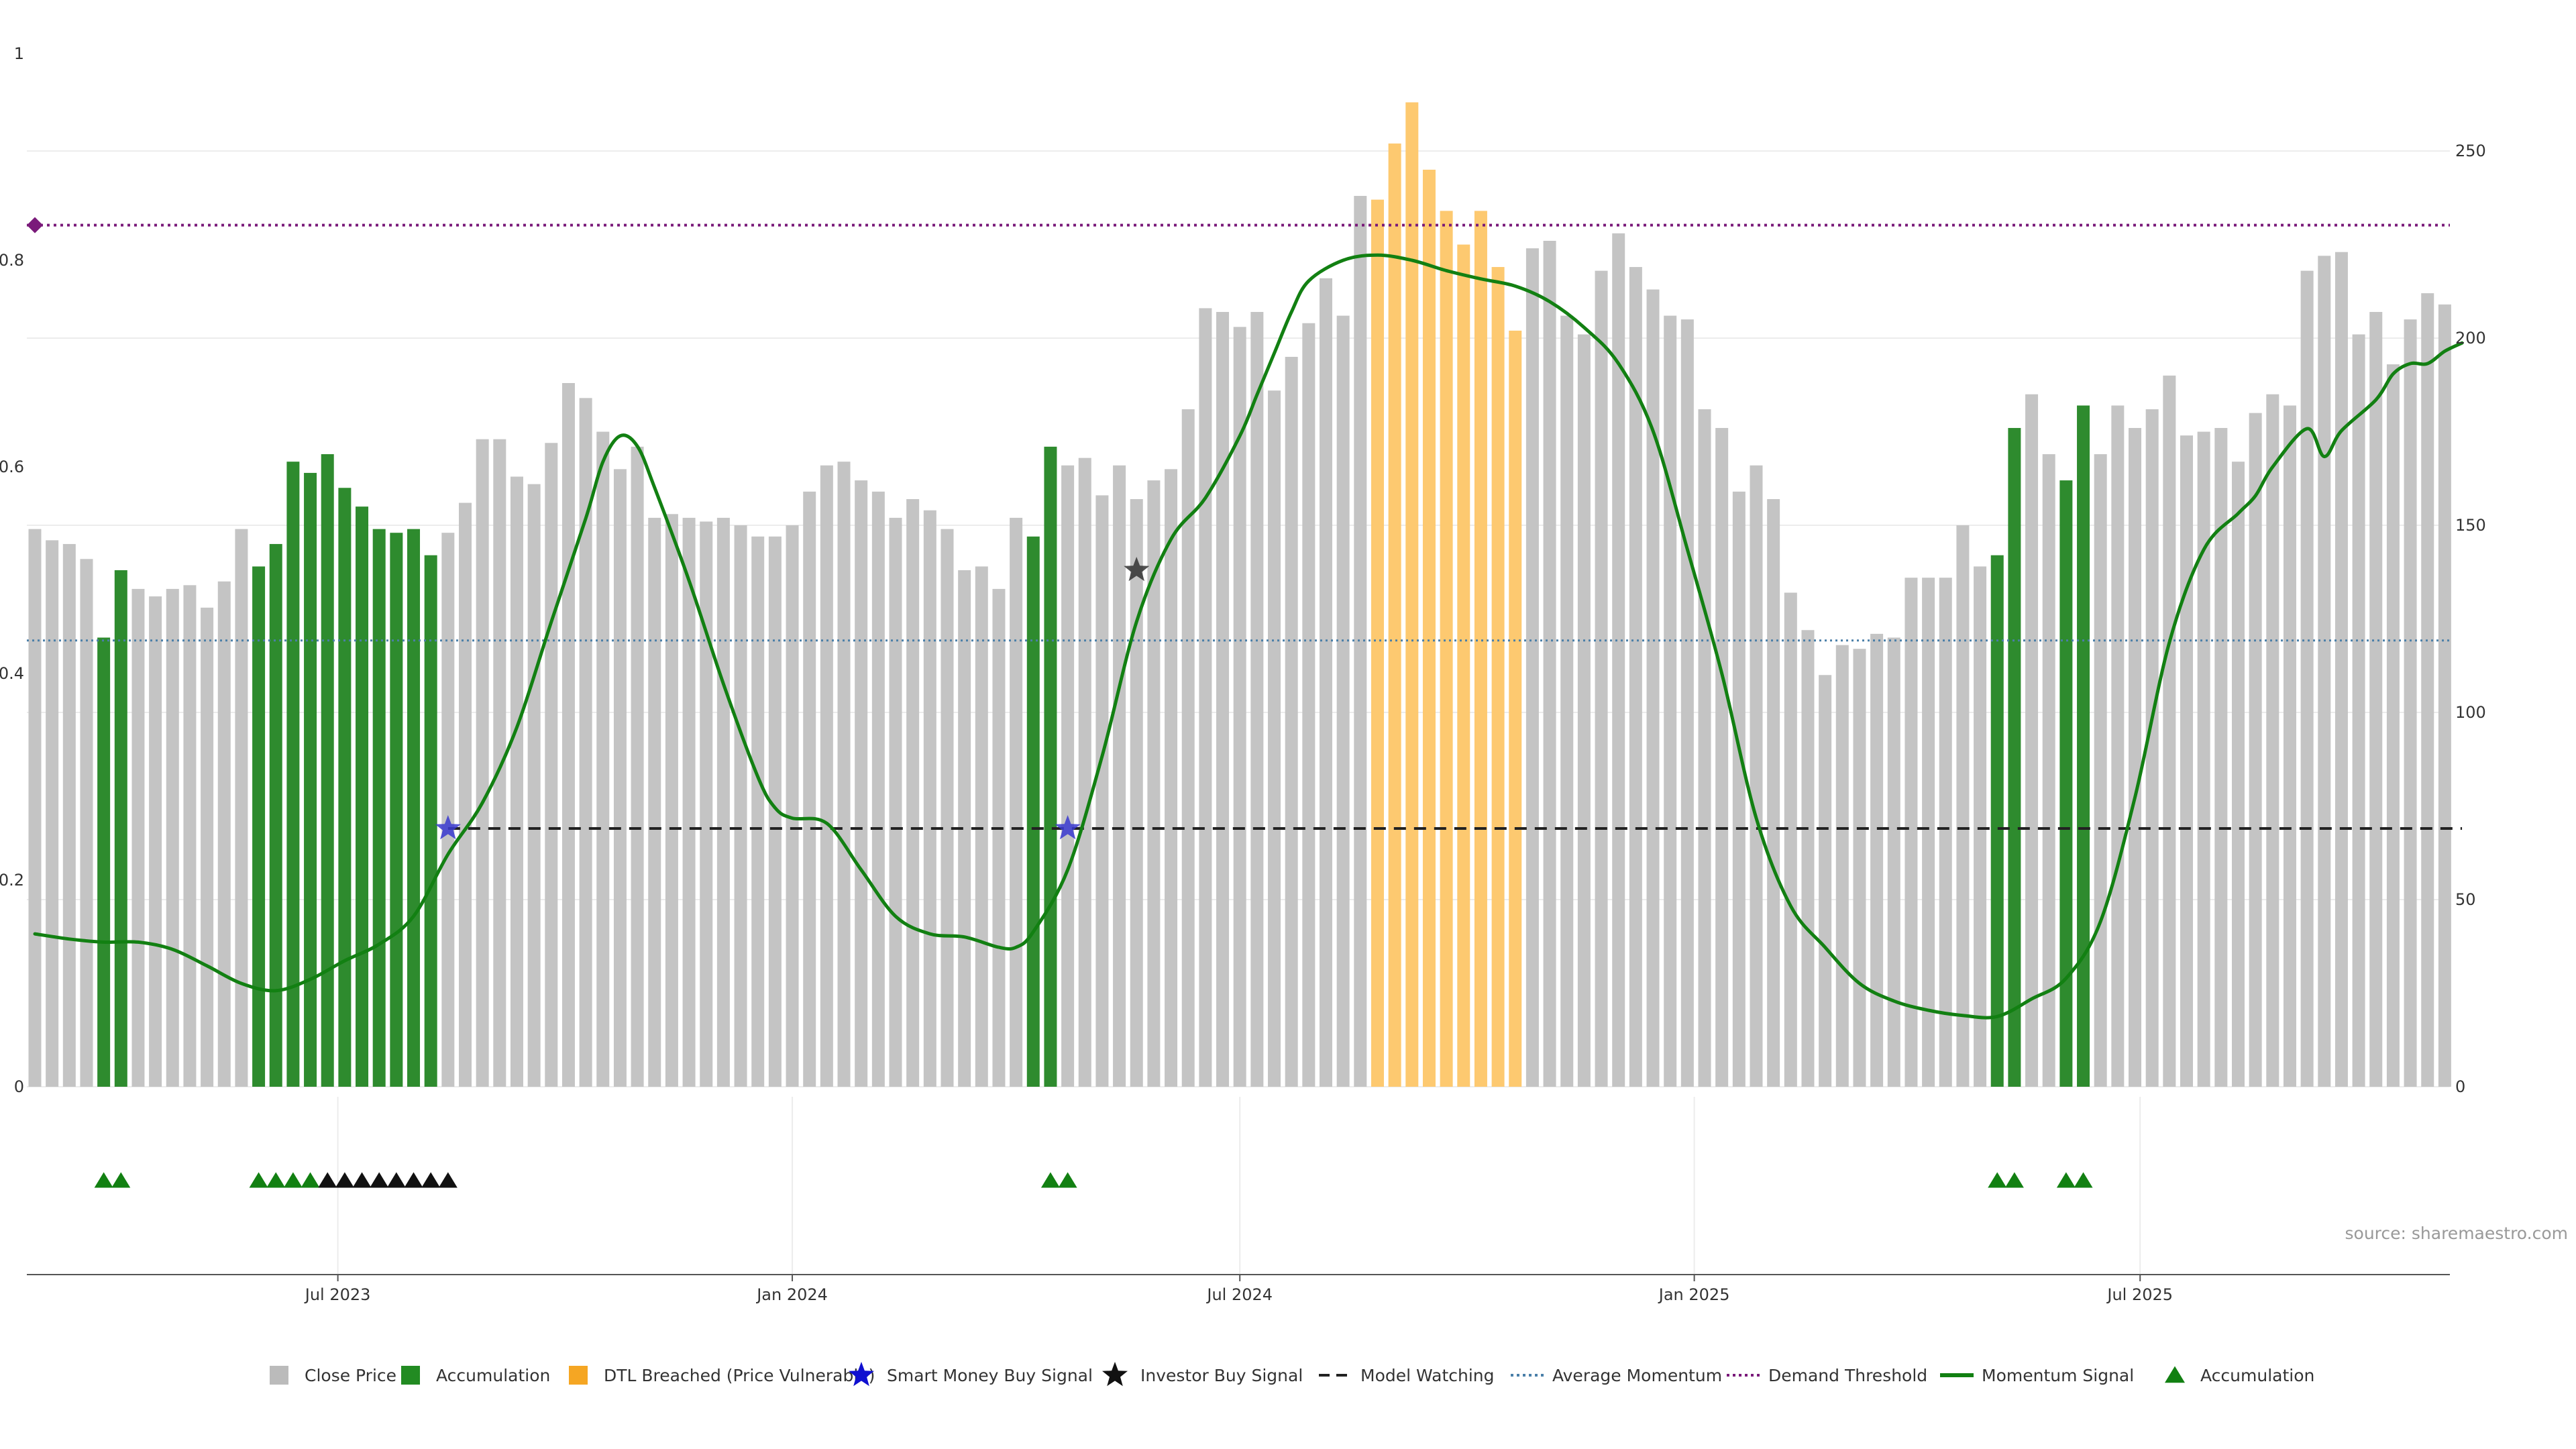 This screenshot has height=1449, width=2576. I want to click on legend-symbol-smart, so click(861, 1374).